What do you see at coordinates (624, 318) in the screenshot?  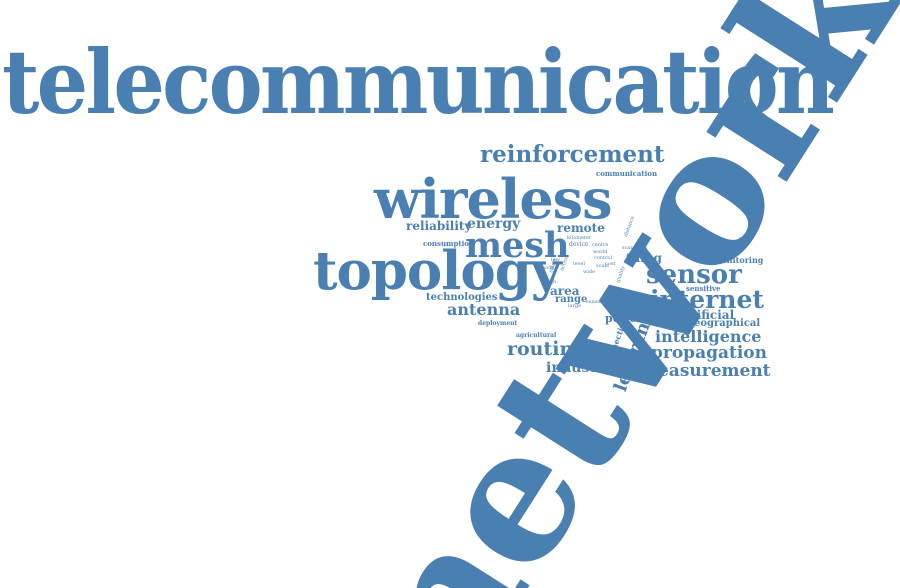 I see `word-power: power` at bounding box center [624, 318].